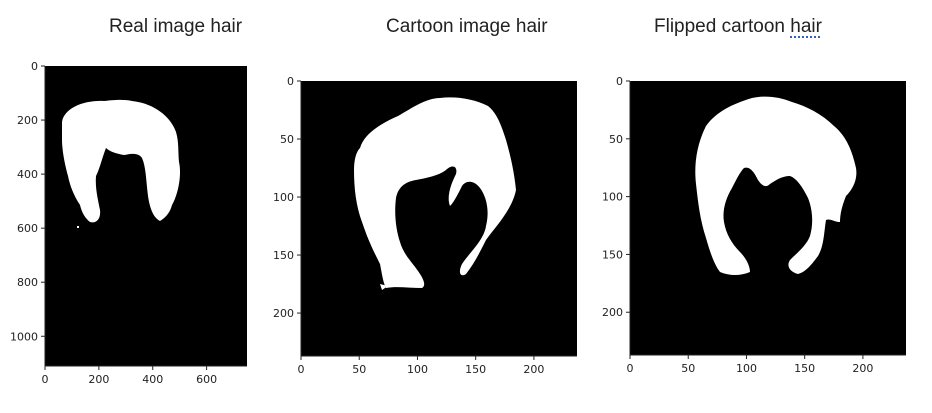 This screenshot has height=413, width=932. I want to click on x-tick-label: 400, so click(152, 379).